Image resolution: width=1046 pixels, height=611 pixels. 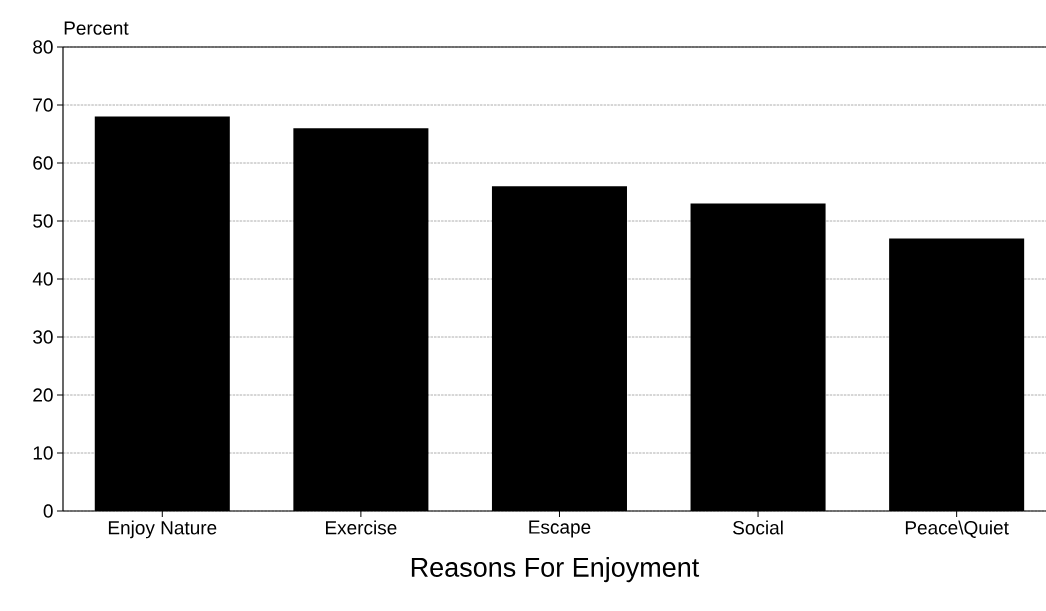 I want to click on y-tick-label: 30, so click(x=43, y=337).